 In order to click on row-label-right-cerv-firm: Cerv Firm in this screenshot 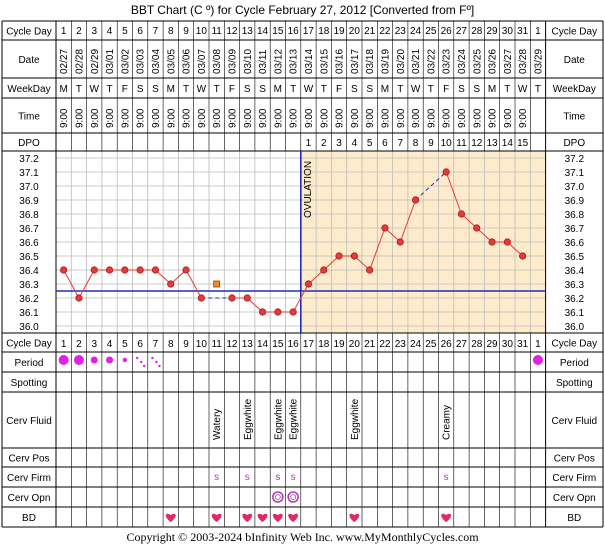, I will do `click(574, 478)`.